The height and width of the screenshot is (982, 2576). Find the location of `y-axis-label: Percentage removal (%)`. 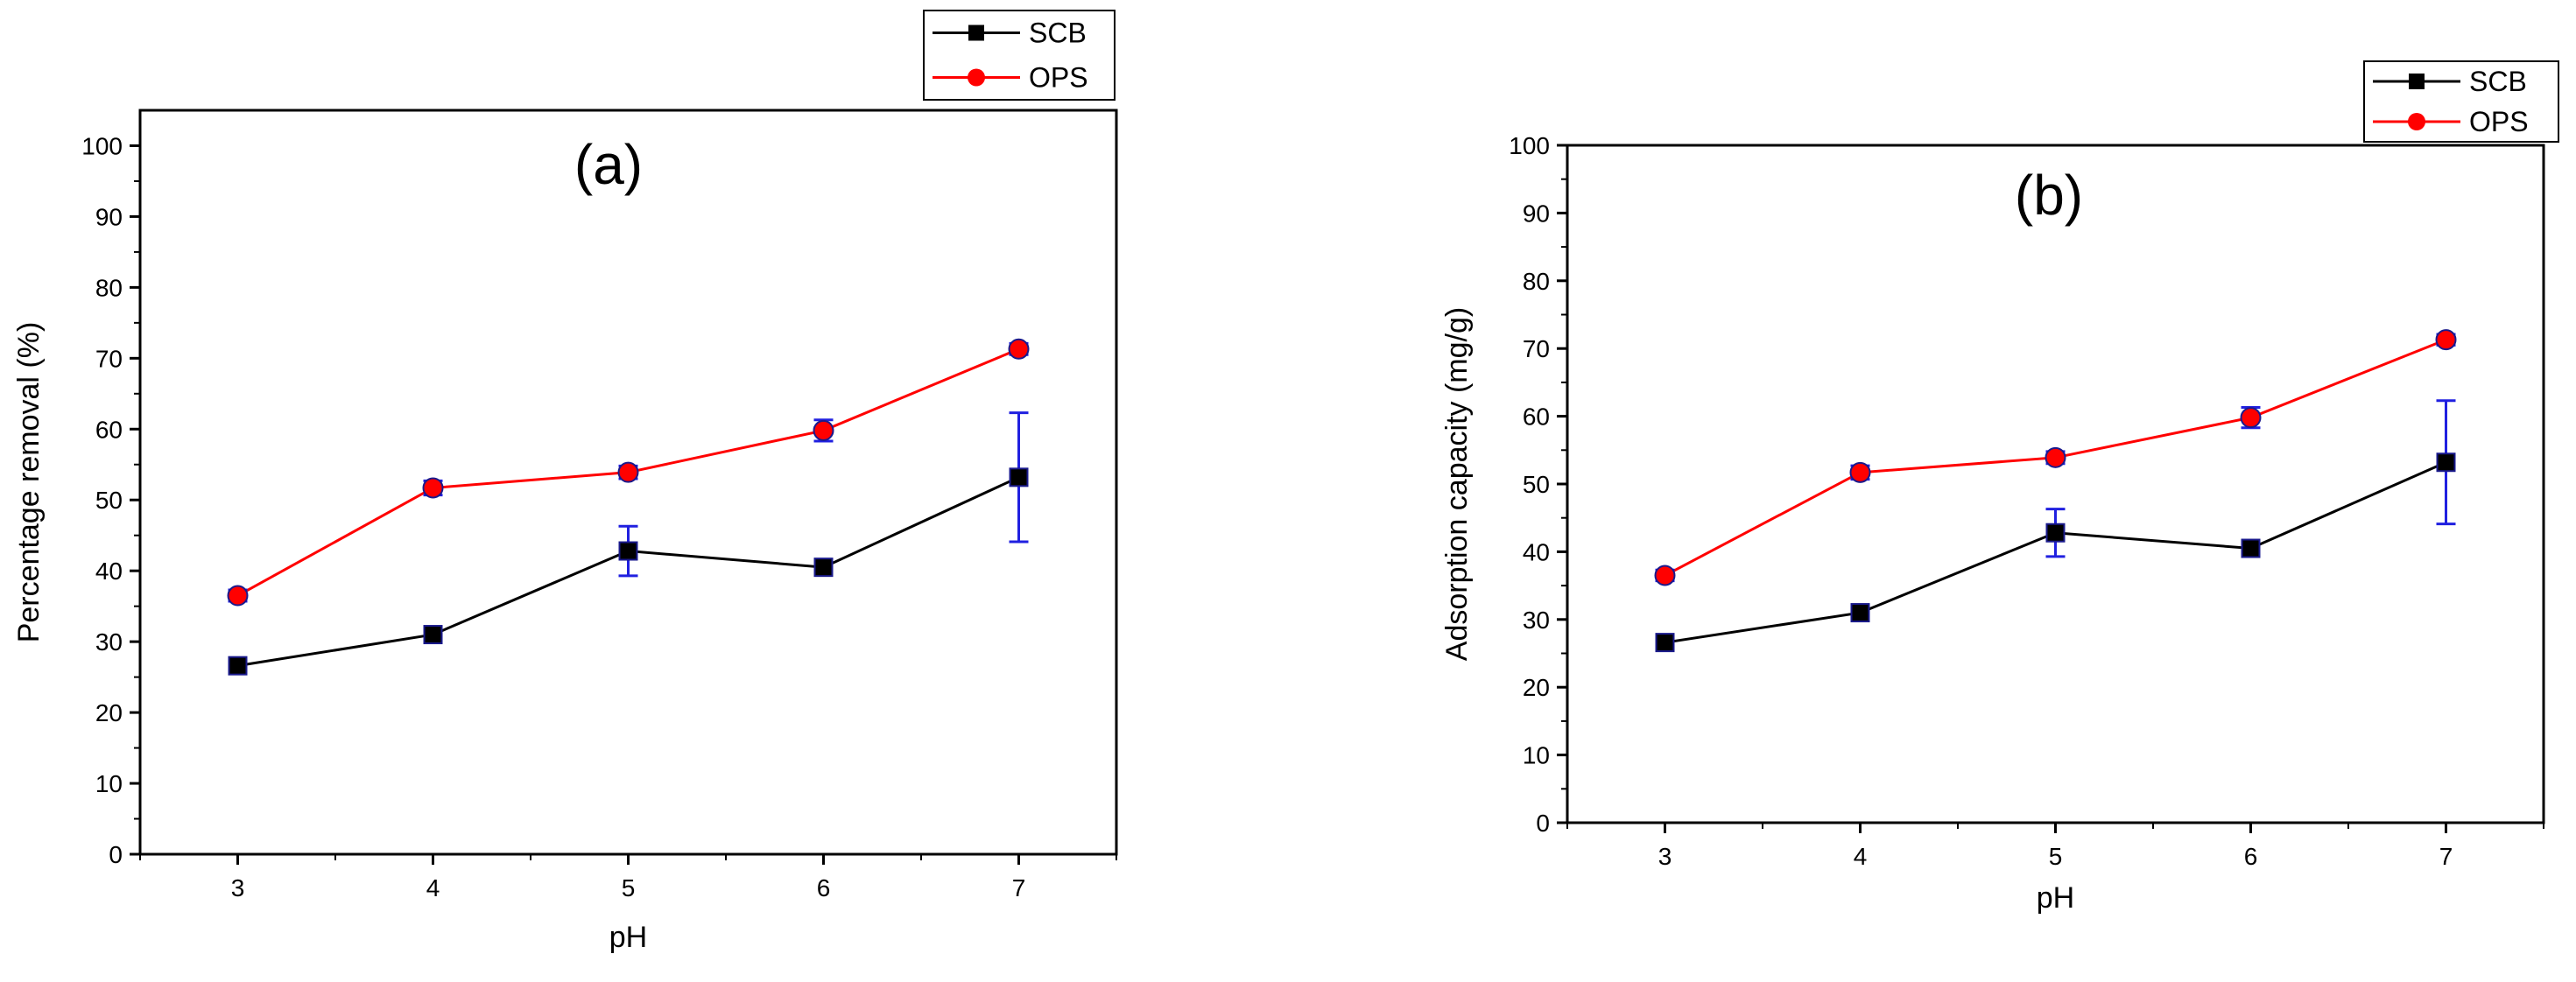

y-axis-label: Percentage removal (%) is located at coordinates (29, 482).